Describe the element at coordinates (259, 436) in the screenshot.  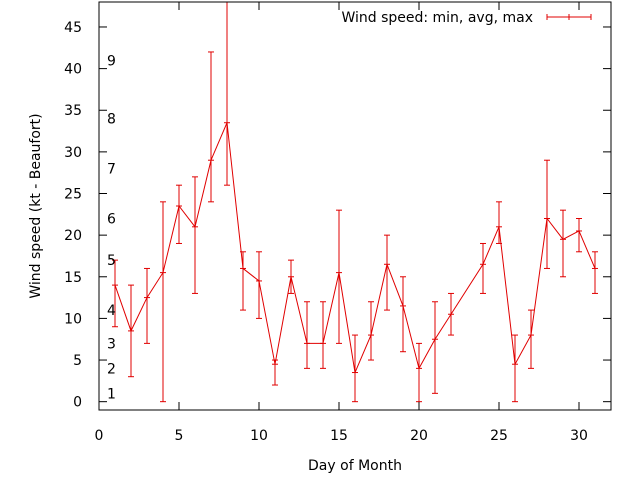
I see `x-tick-label: 10` at that location.